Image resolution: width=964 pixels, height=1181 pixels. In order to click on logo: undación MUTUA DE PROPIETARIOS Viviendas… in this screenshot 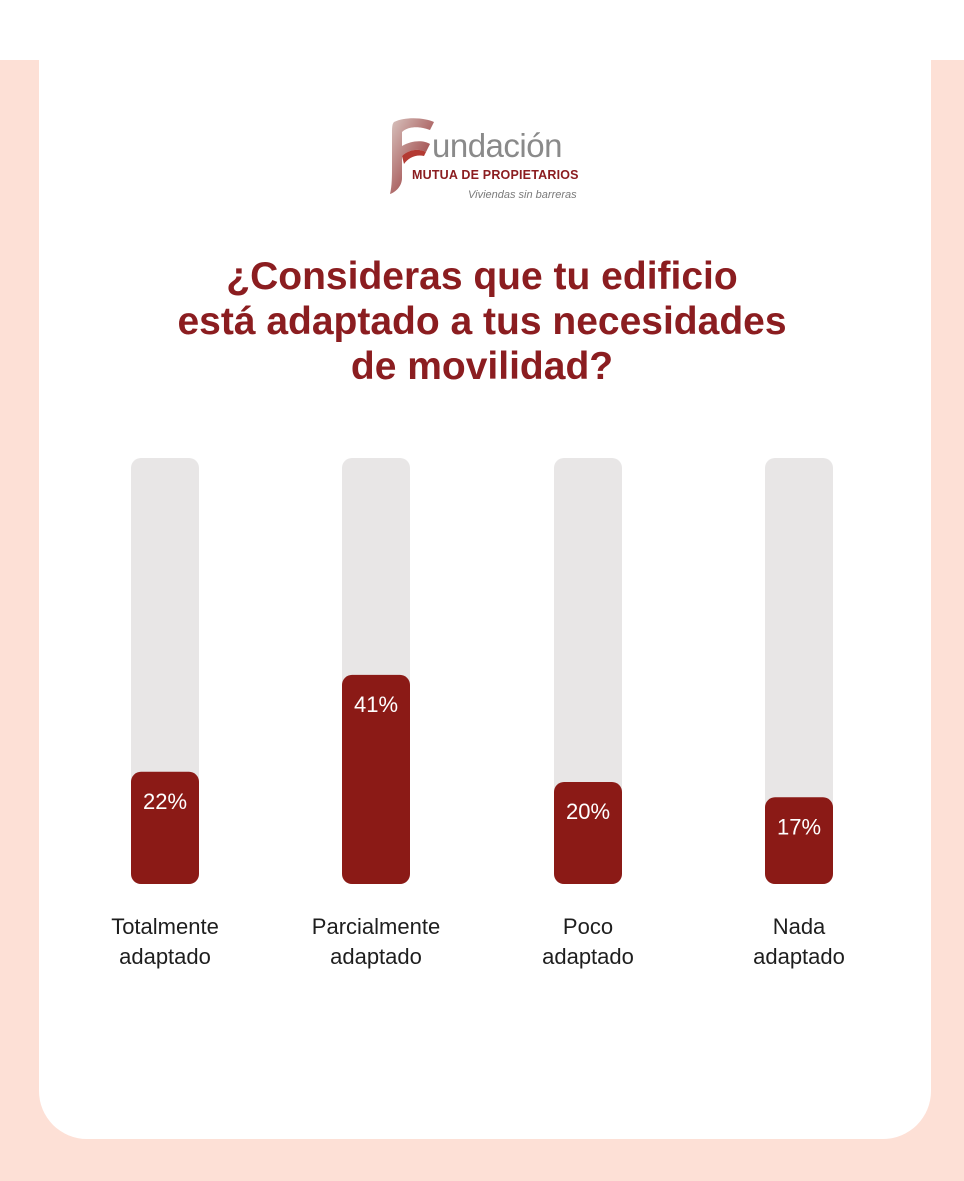, I will do `click(488, 162)`.